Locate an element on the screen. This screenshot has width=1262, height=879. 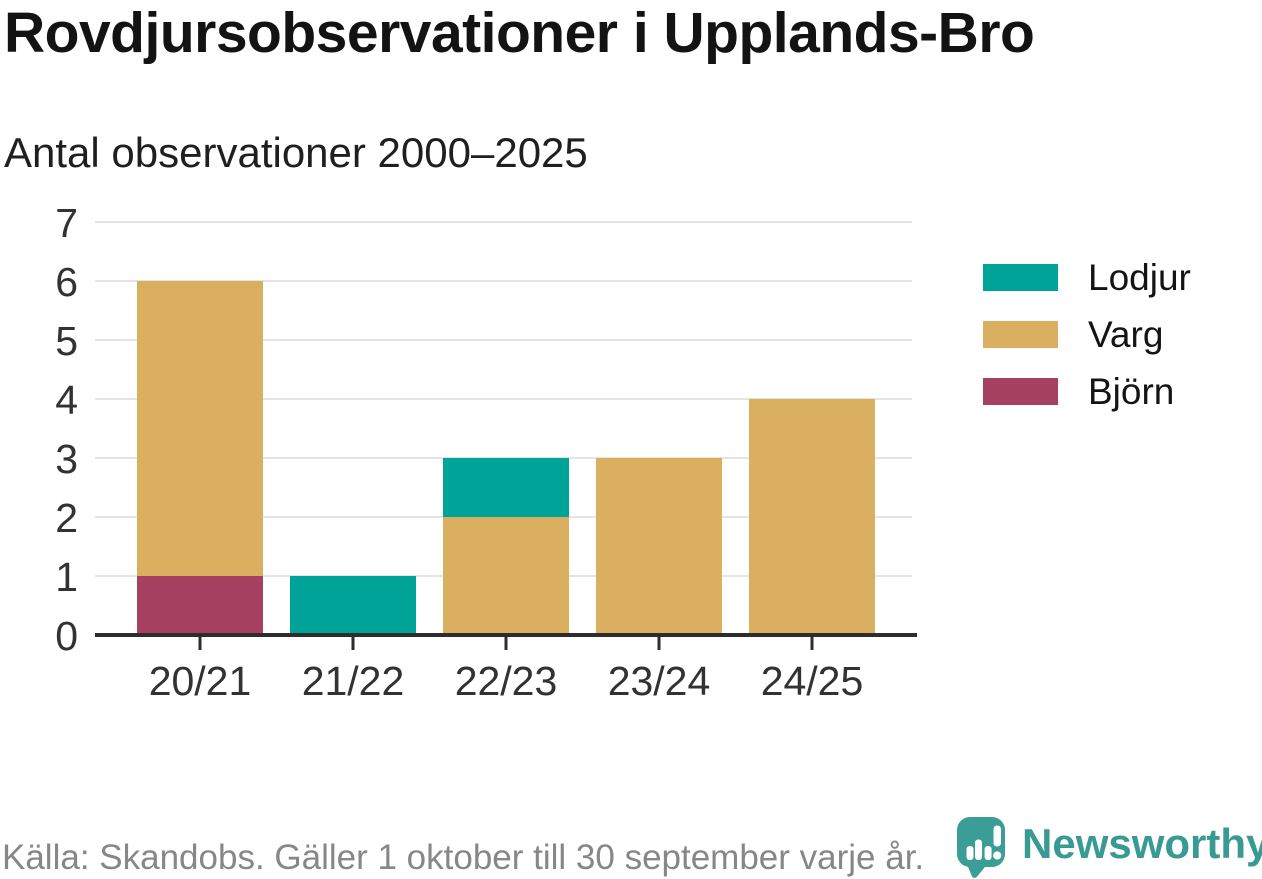
y-tick-label: 7 is located at coordinates (66, 223).